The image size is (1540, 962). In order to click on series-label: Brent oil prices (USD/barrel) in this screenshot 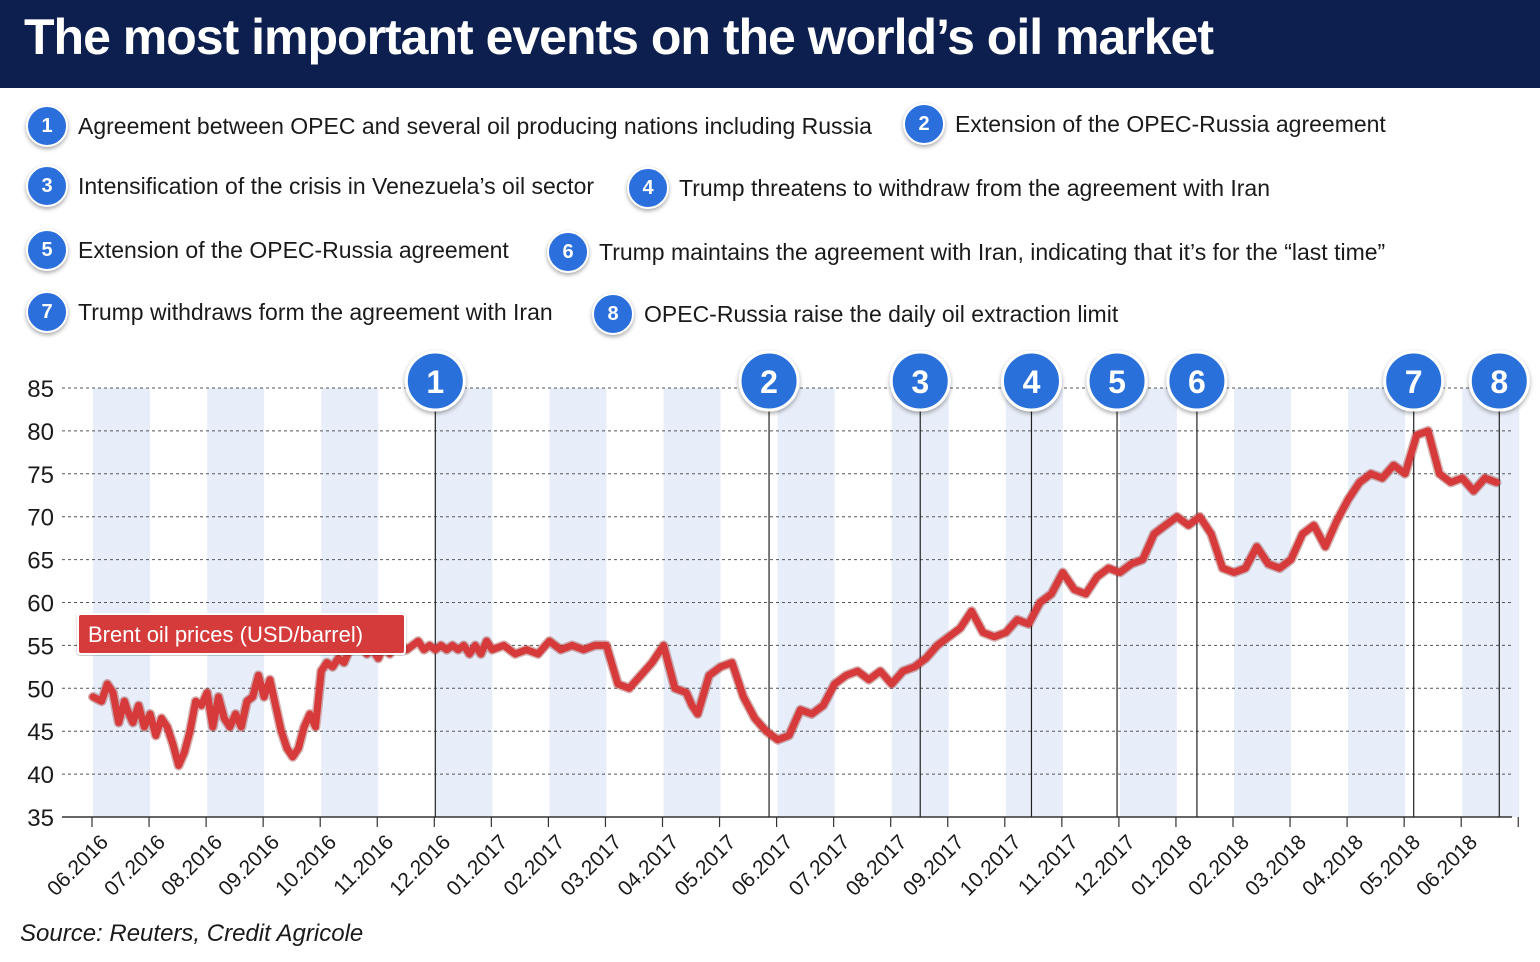, I will do `click(225, 634)`.